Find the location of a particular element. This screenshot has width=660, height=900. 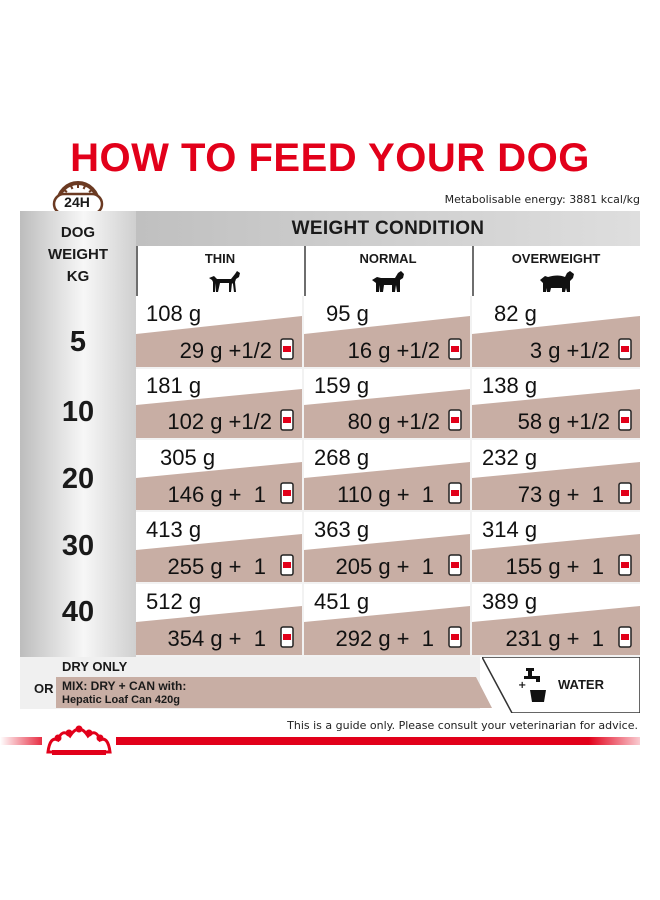

normal-dog-icon is located at coordinates (388, 281).